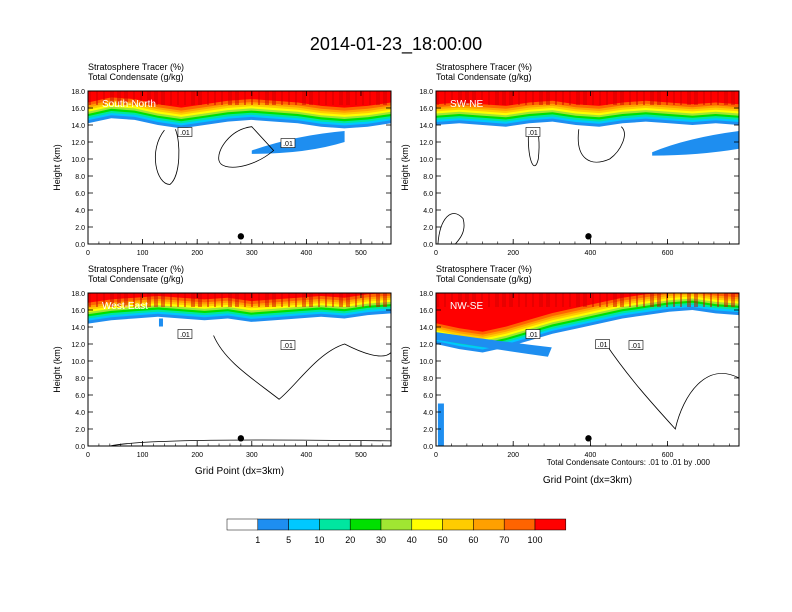  I want to click on colorbar-label: 100, so click(534, 540).